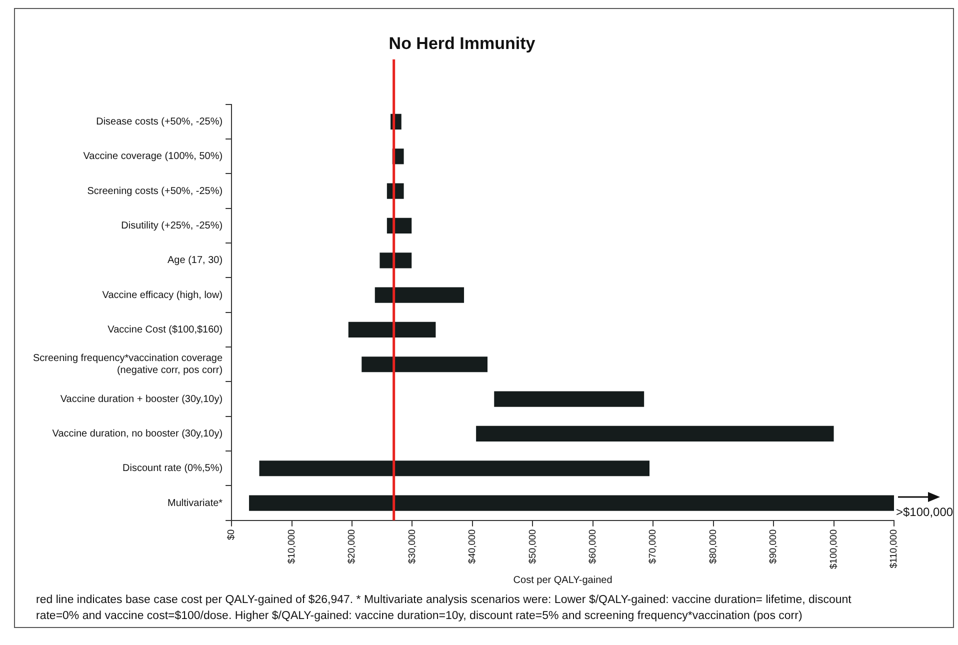  Describe the element at coordinates (562, 580) in the screenshot. I see `x-axis-title: Cost per QALY-gained` at that location.